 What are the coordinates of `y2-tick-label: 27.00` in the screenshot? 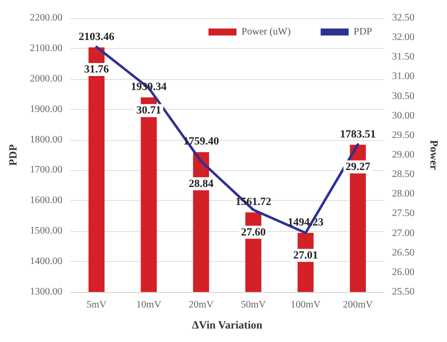 It's located at (403, 233).